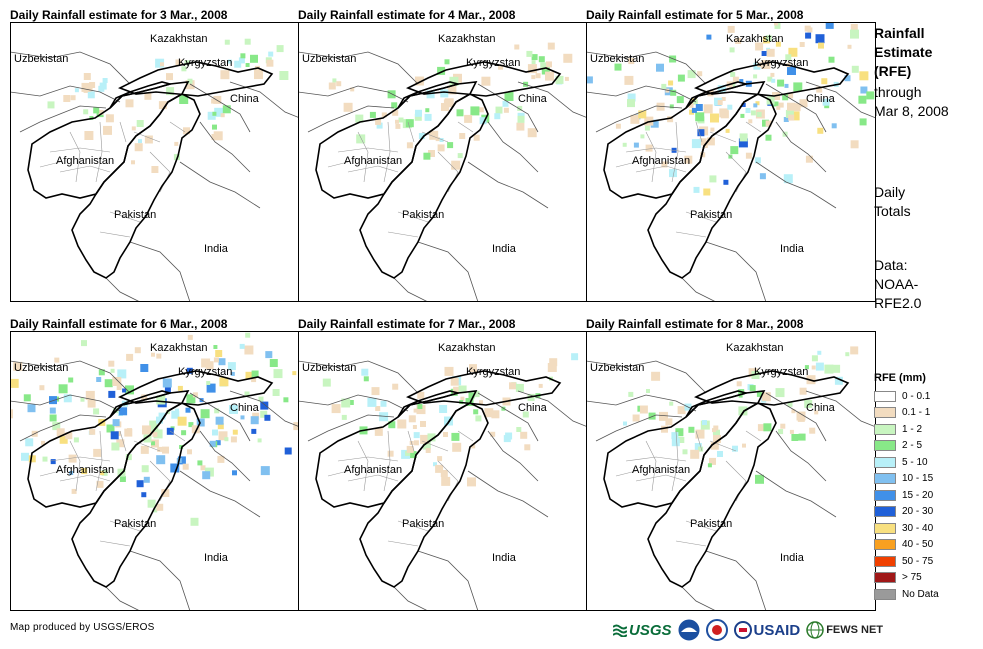  Describe the element at coordinates (135, 215) in the screenshot. I see `label-pakistan: Pakistan` at that location.